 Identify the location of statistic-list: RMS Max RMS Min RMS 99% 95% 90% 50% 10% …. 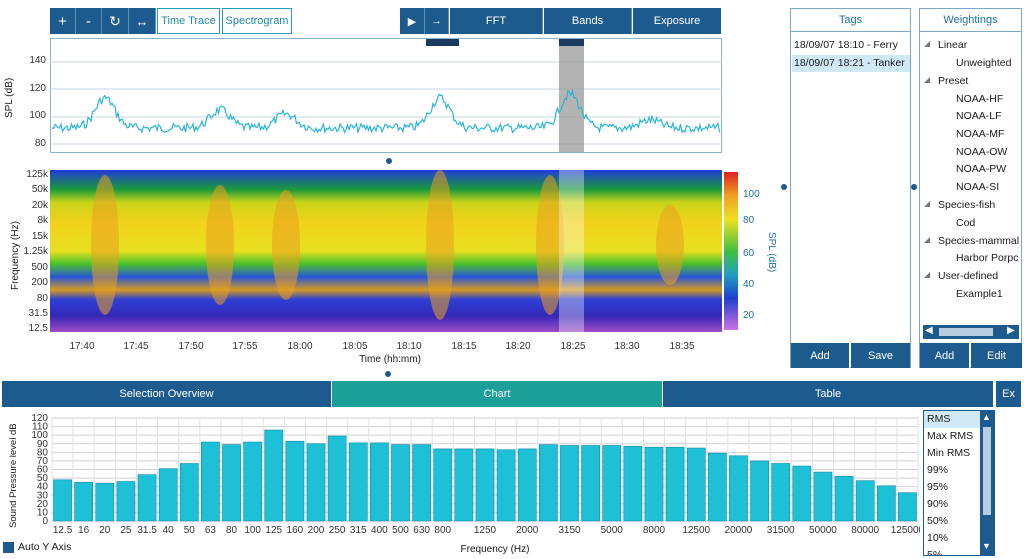
(959, 483).